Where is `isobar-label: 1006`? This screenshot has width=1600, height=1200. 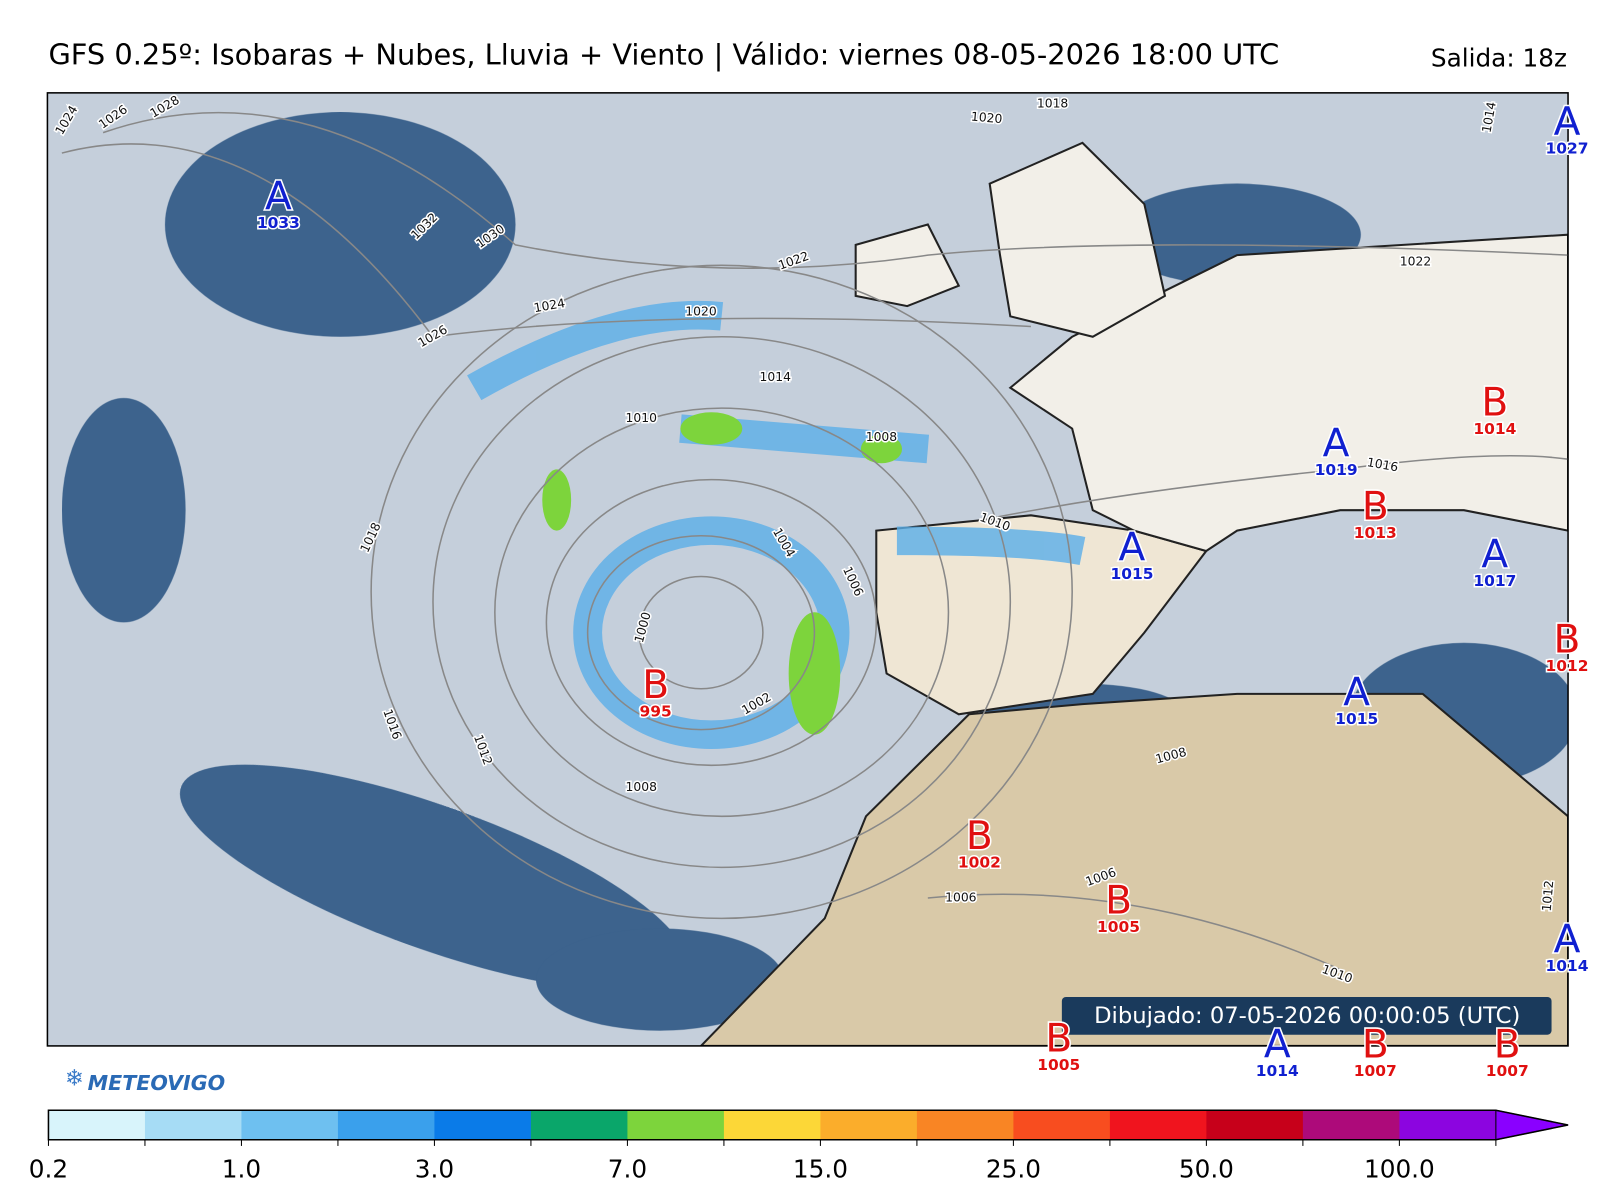 isobar-label: 1006 is located at coordinates (961, 897).